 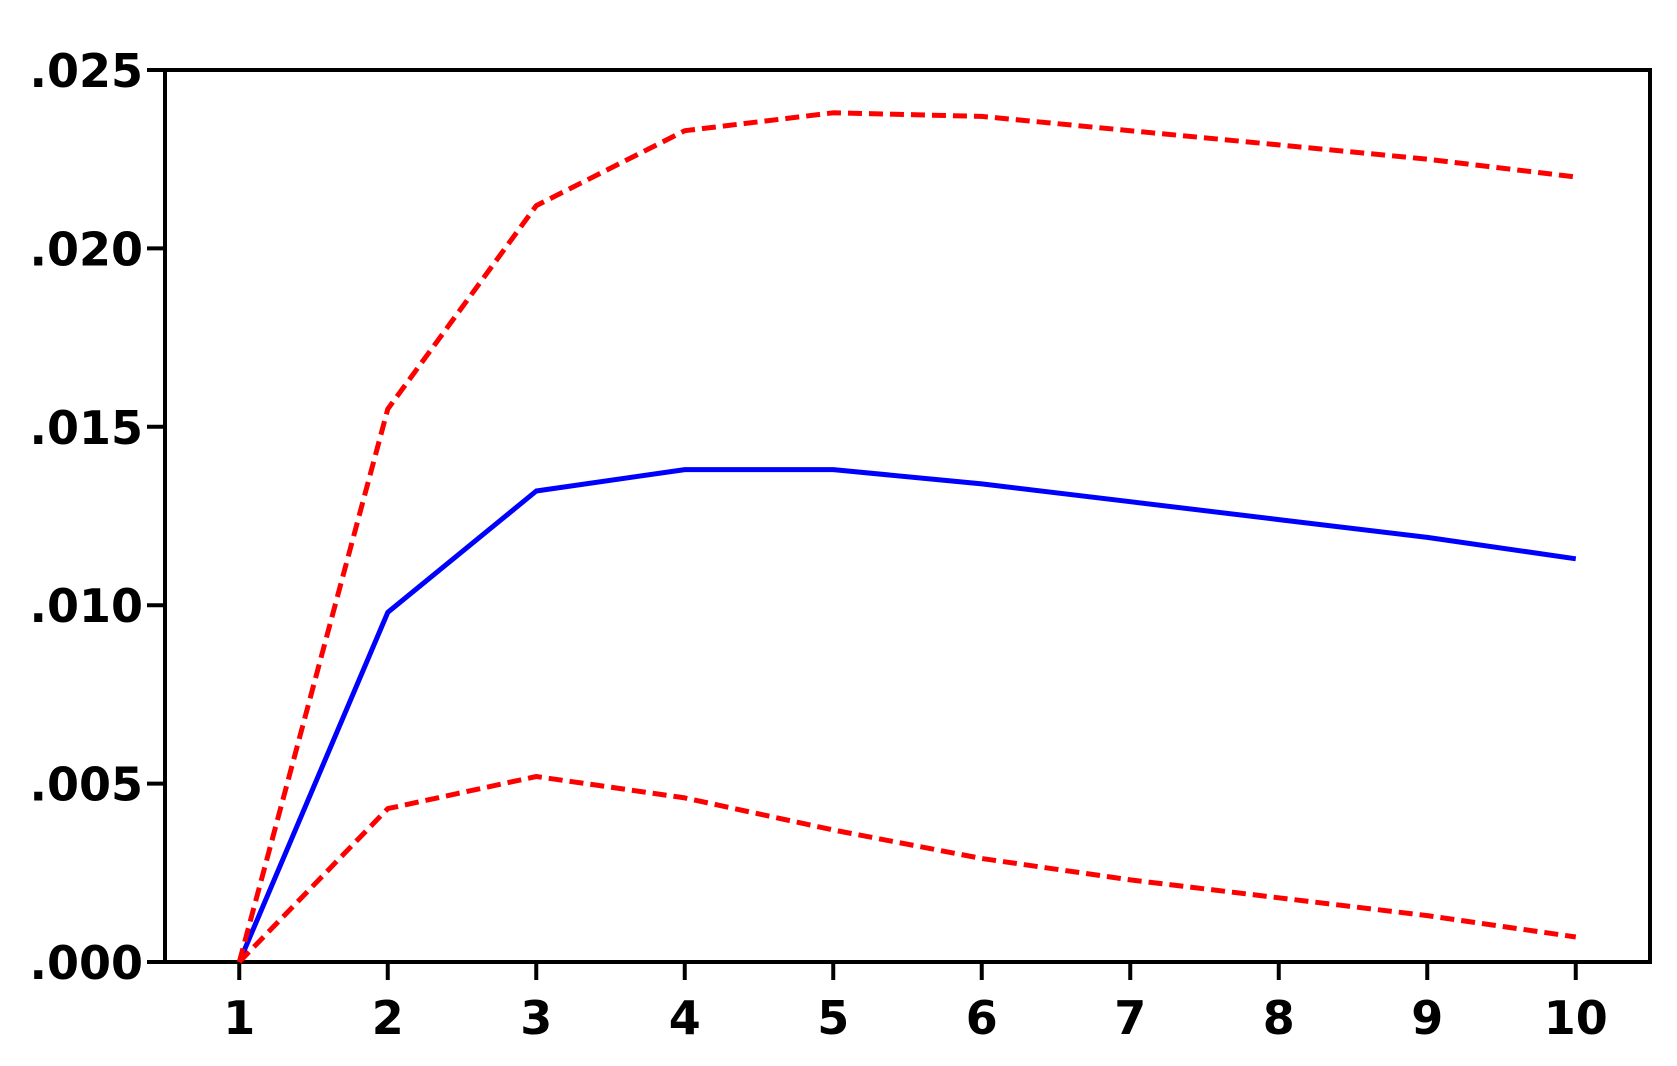 I want to click on y-tick-label: .020, so click(x=87, y=249).